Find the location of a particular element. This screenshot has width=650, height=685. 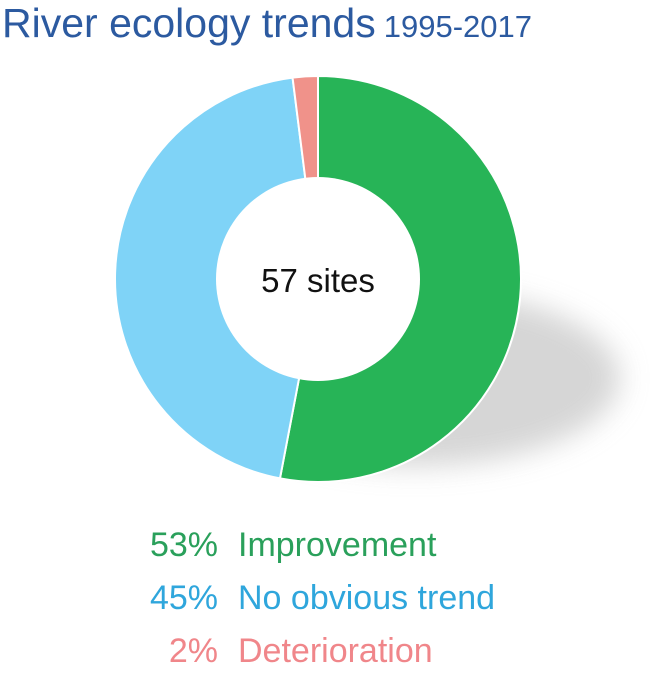

legend-percent: 53% is located at coordinates (183, 545).